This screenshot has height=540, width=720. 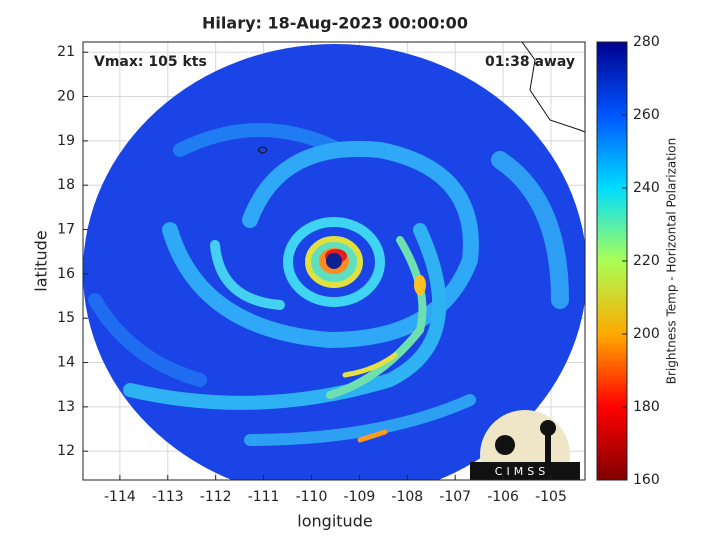 What do you see at coordinates (522, 471) in the screenshot?
I see `logo-text: CIMSS` at bounding box center [522, 471].